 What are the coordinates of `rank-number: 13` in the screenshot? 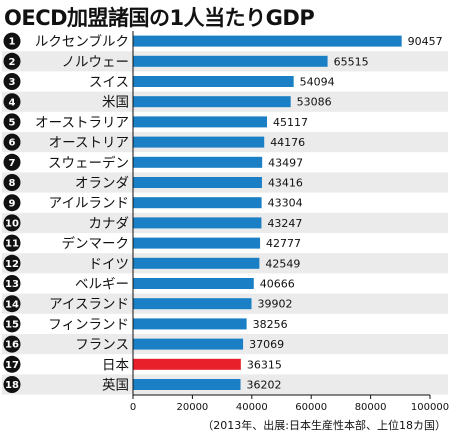 It's located at (12, 284).